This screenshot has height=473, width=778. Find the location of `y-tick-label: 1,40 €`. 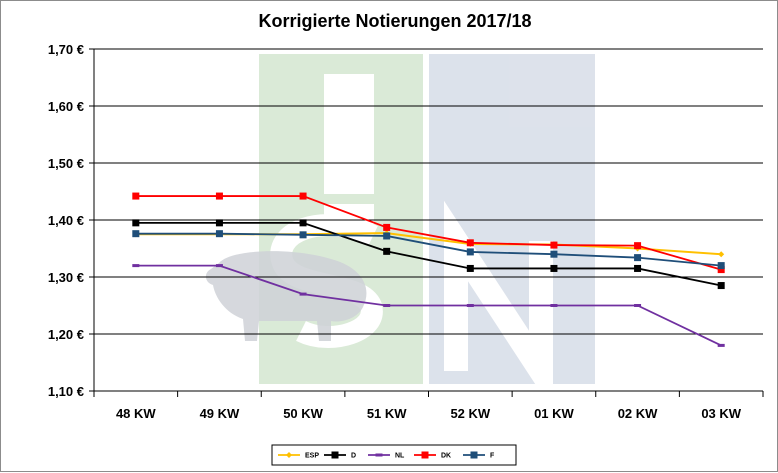

y-tick-label: 1,40 € is located at coordinates (66, 220).